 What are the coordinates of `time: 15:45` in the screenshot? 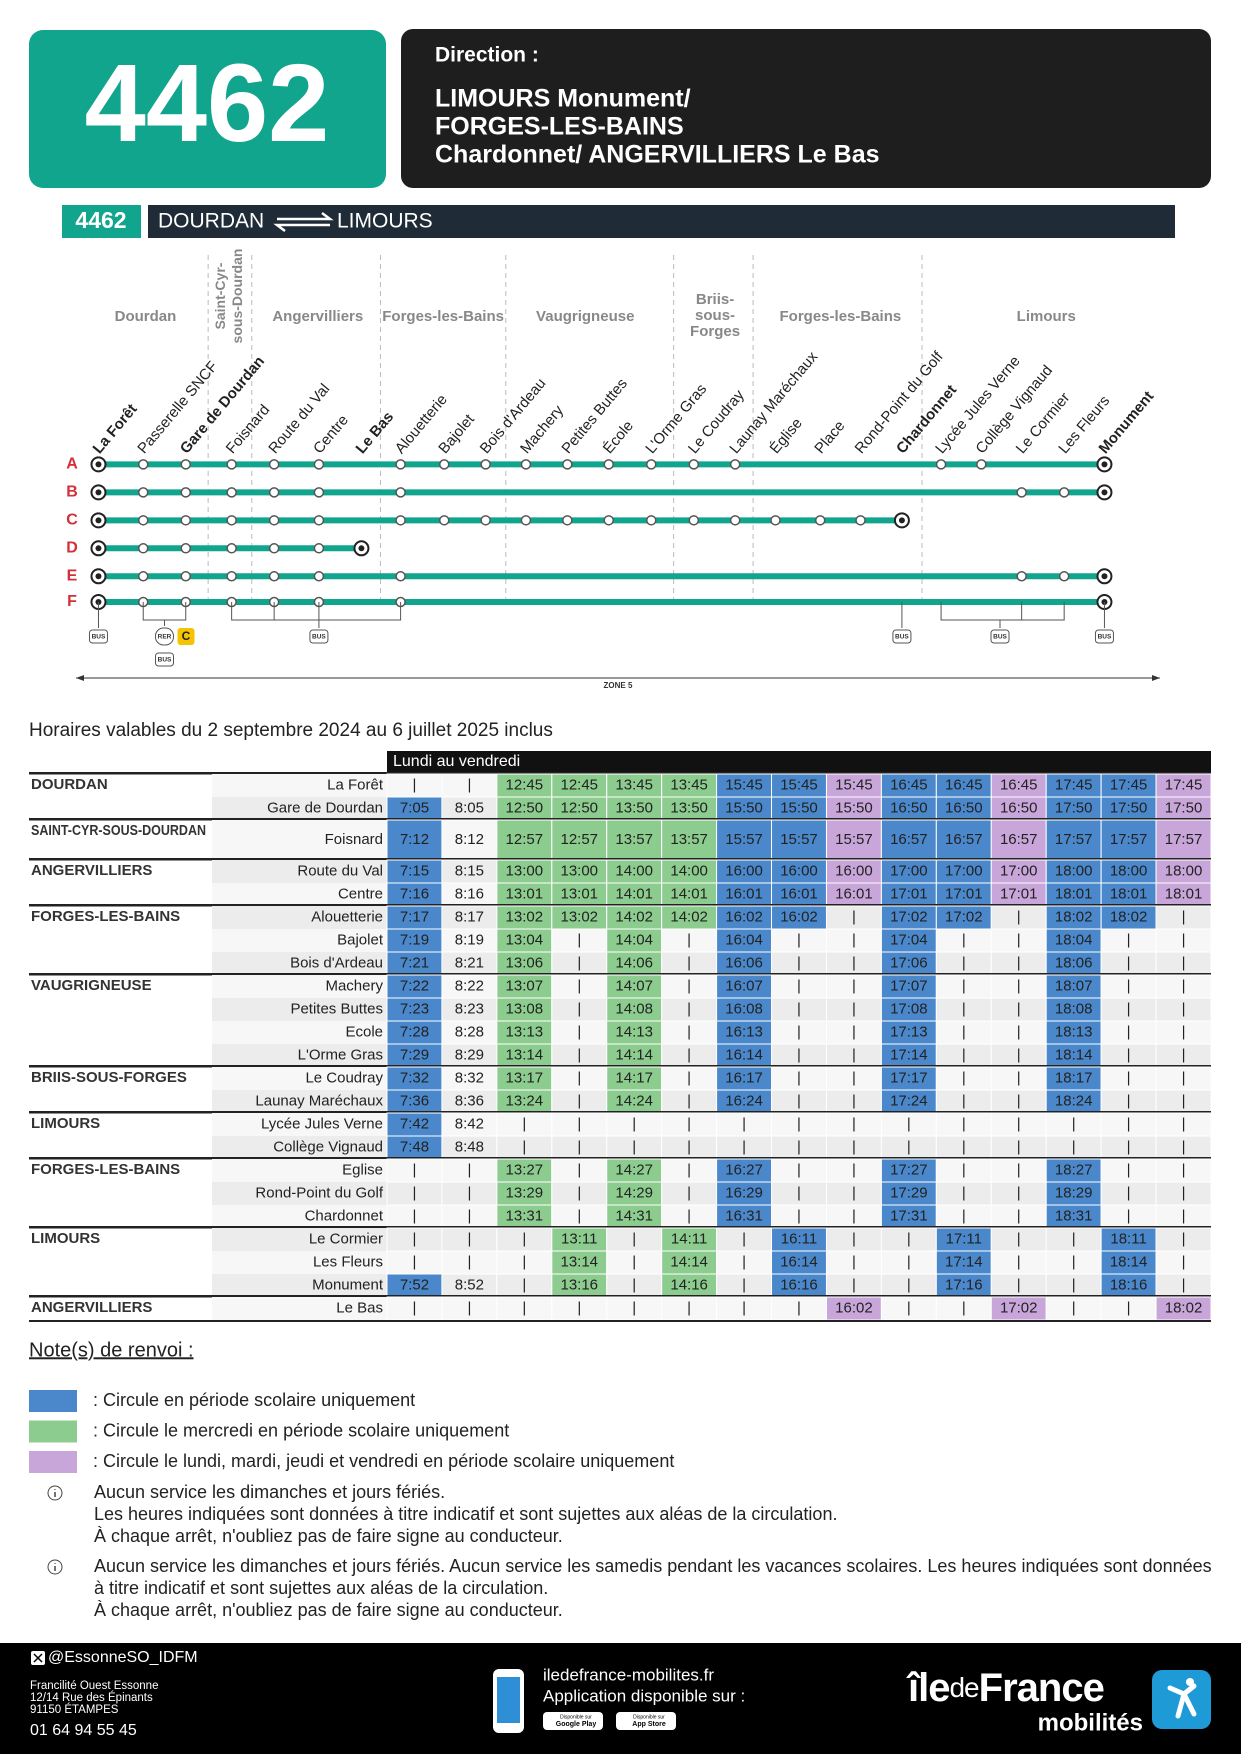 It's located at (744, 784).